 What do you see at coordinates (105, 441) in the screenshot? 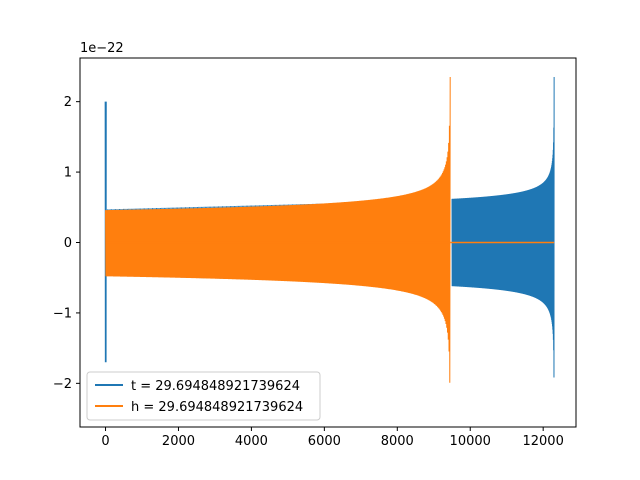
I see `x-tick-label: 0` at bounding box center [105, 441].